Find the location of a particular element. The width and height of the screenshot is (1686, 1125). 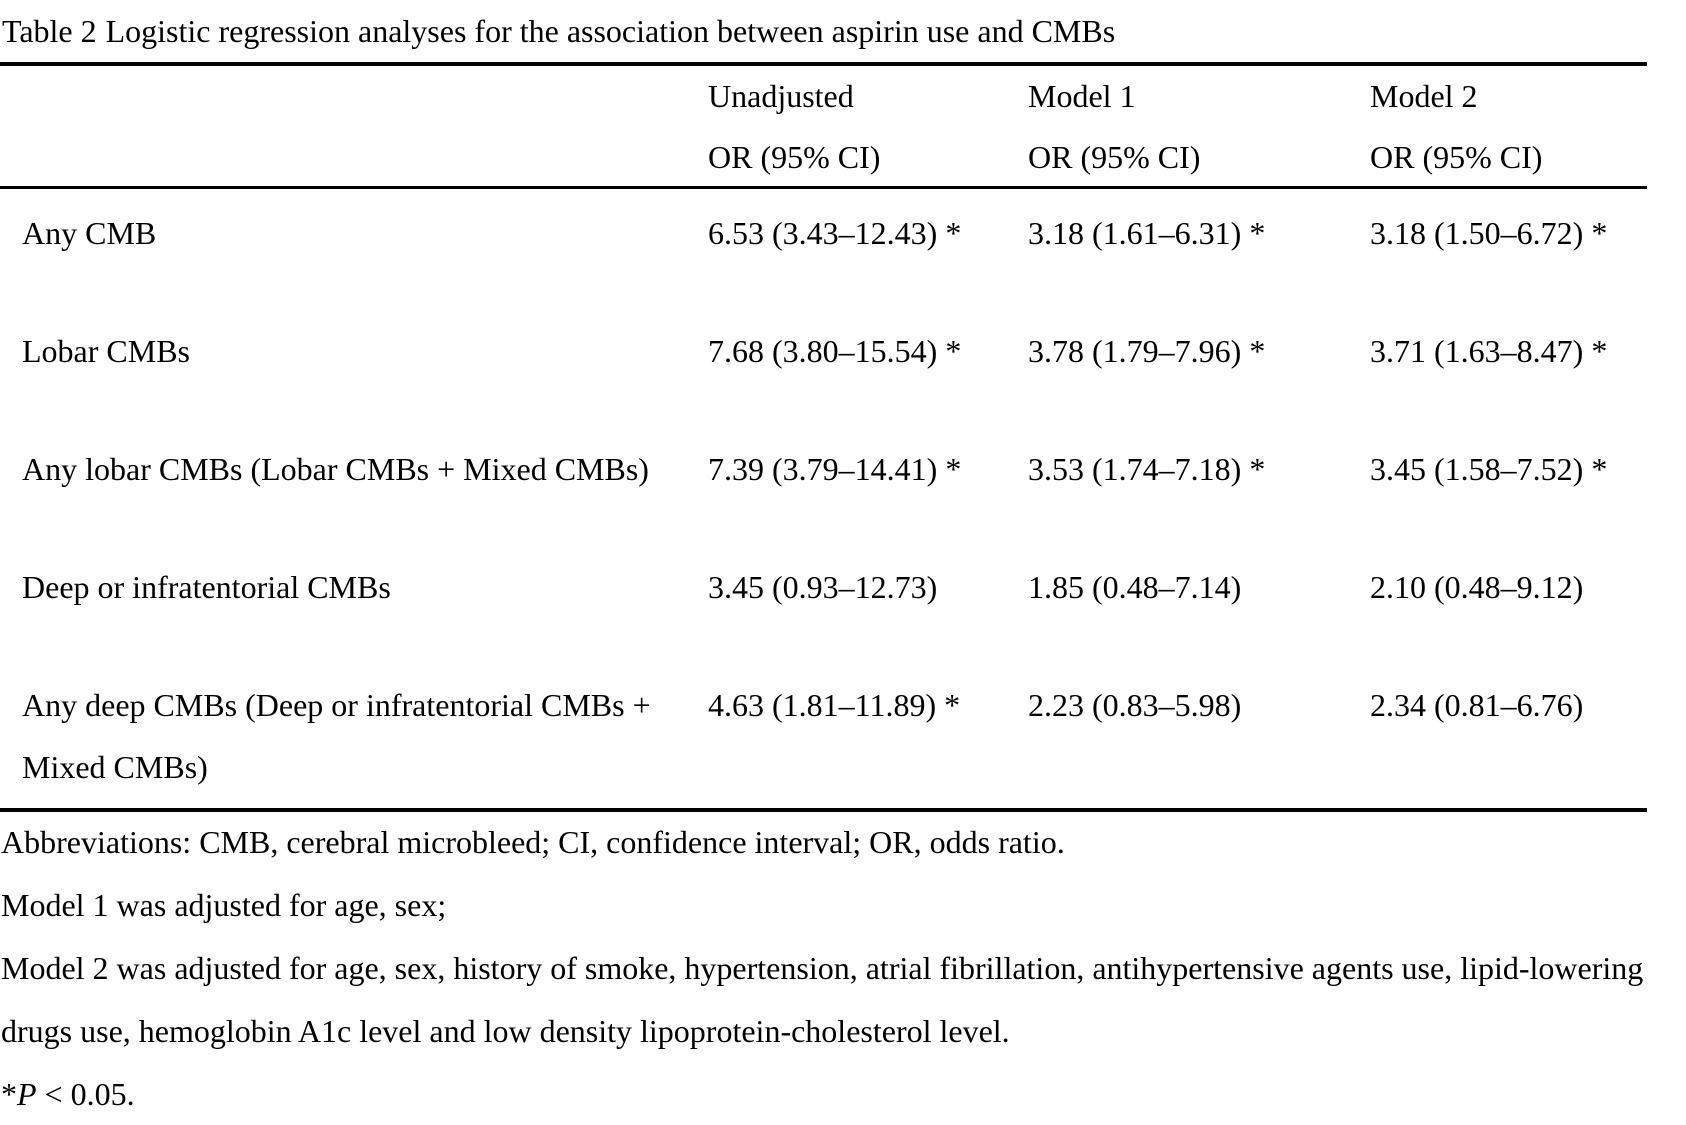

cell-model1-or: 3.53 (1.74–7.18) * is located at coordinates (1147, 469).